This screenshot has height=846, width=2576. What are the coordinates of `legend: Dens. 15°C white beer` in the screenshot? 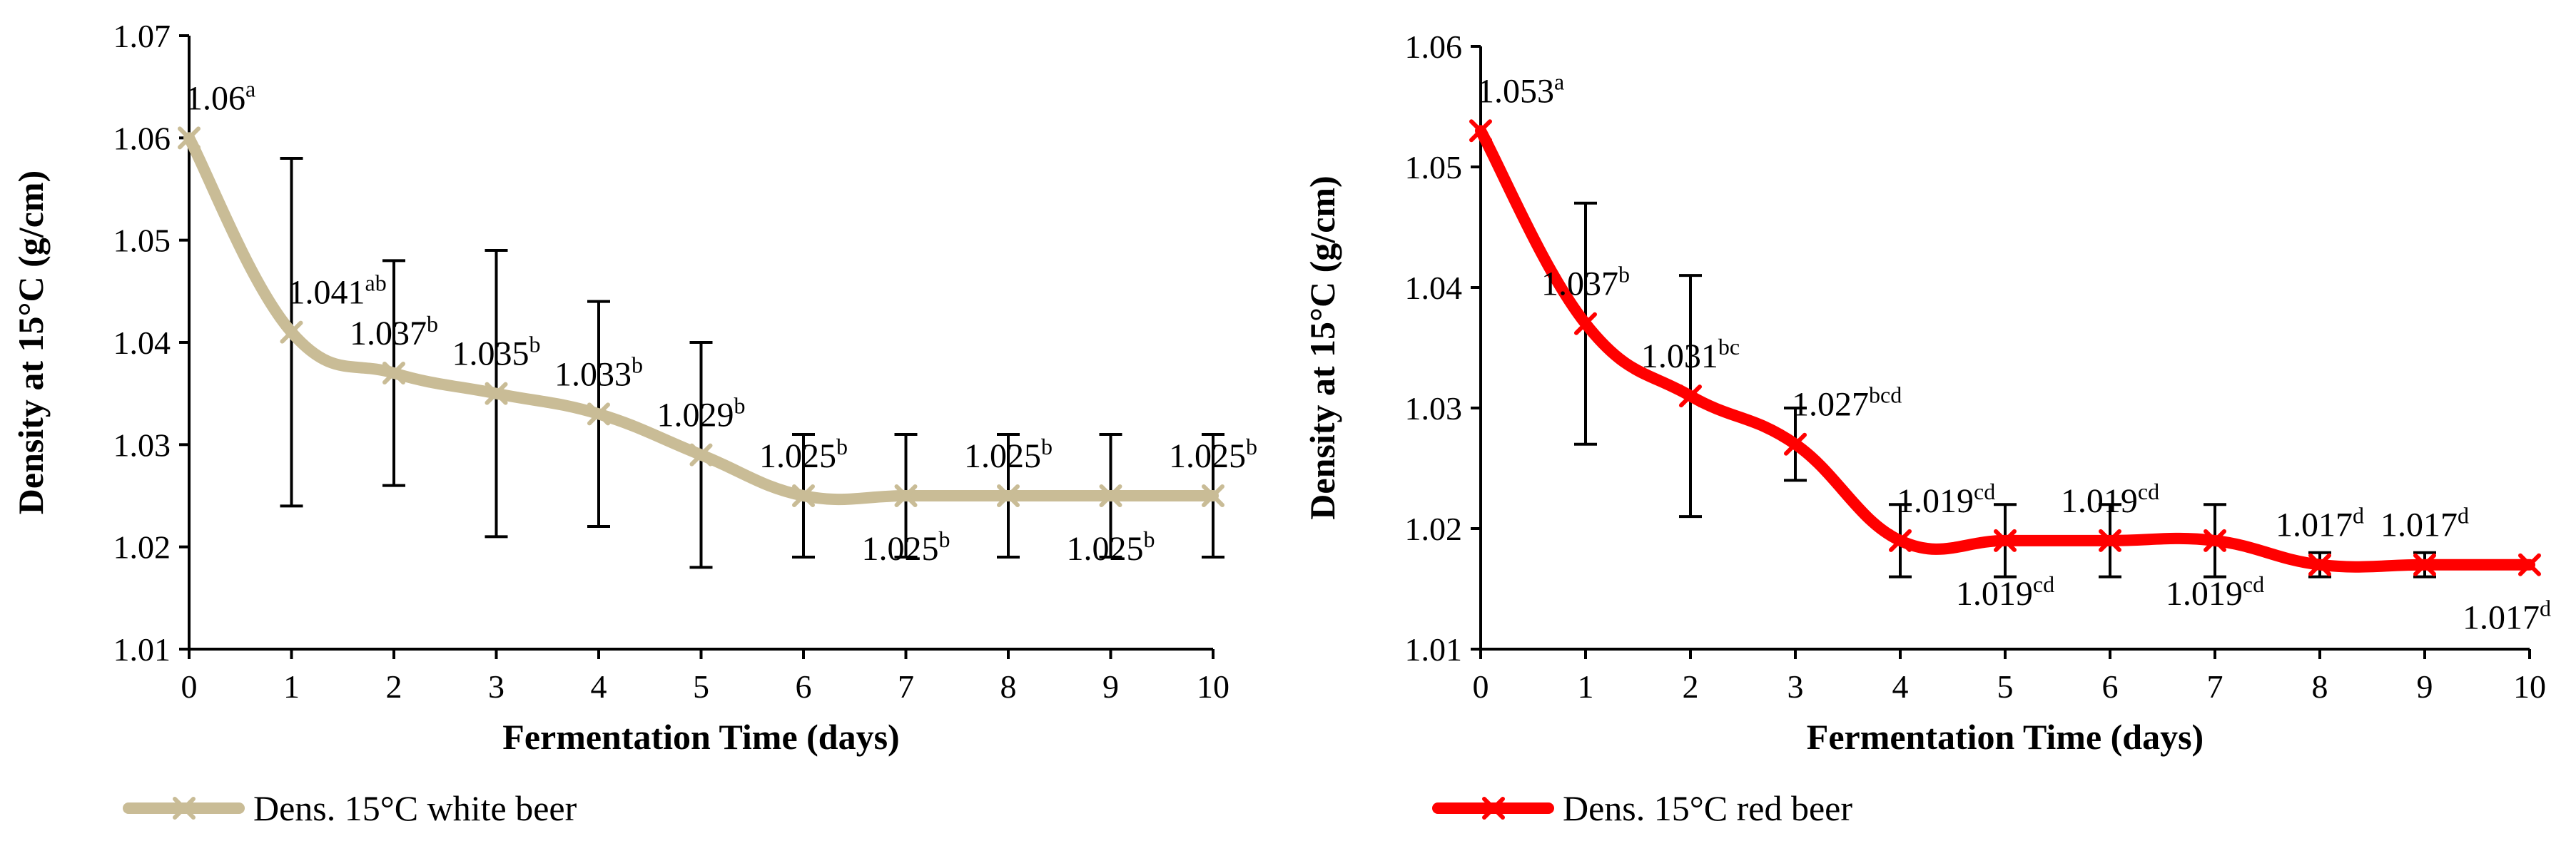 It's located at (350, 808).